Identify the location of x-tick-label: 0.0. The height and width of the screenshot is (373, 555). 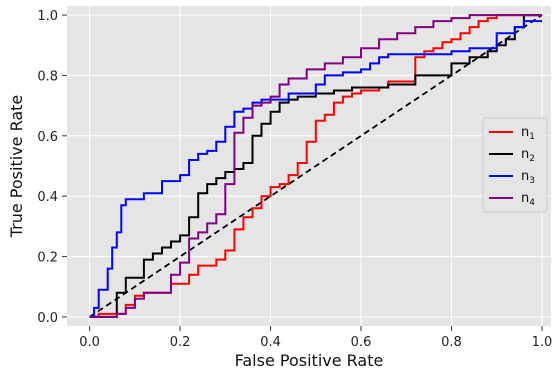
(89, 342).